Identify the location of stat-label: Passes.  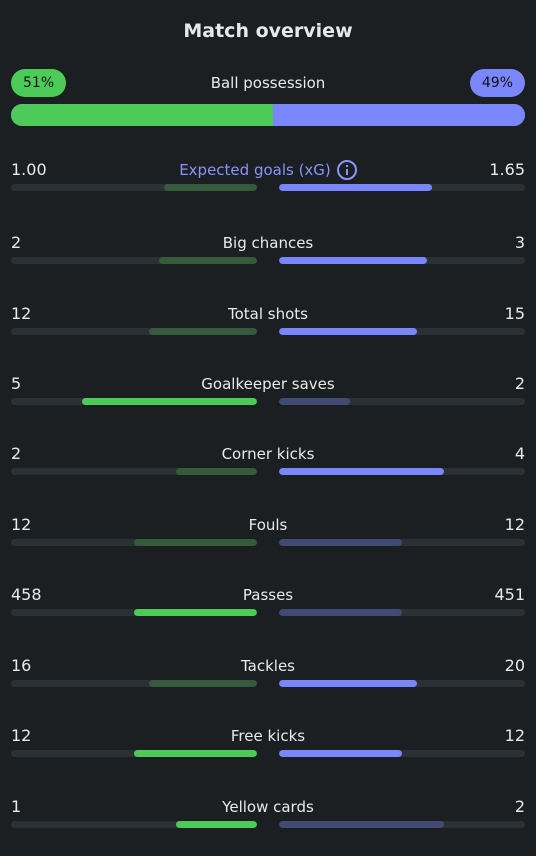
(268, 595).